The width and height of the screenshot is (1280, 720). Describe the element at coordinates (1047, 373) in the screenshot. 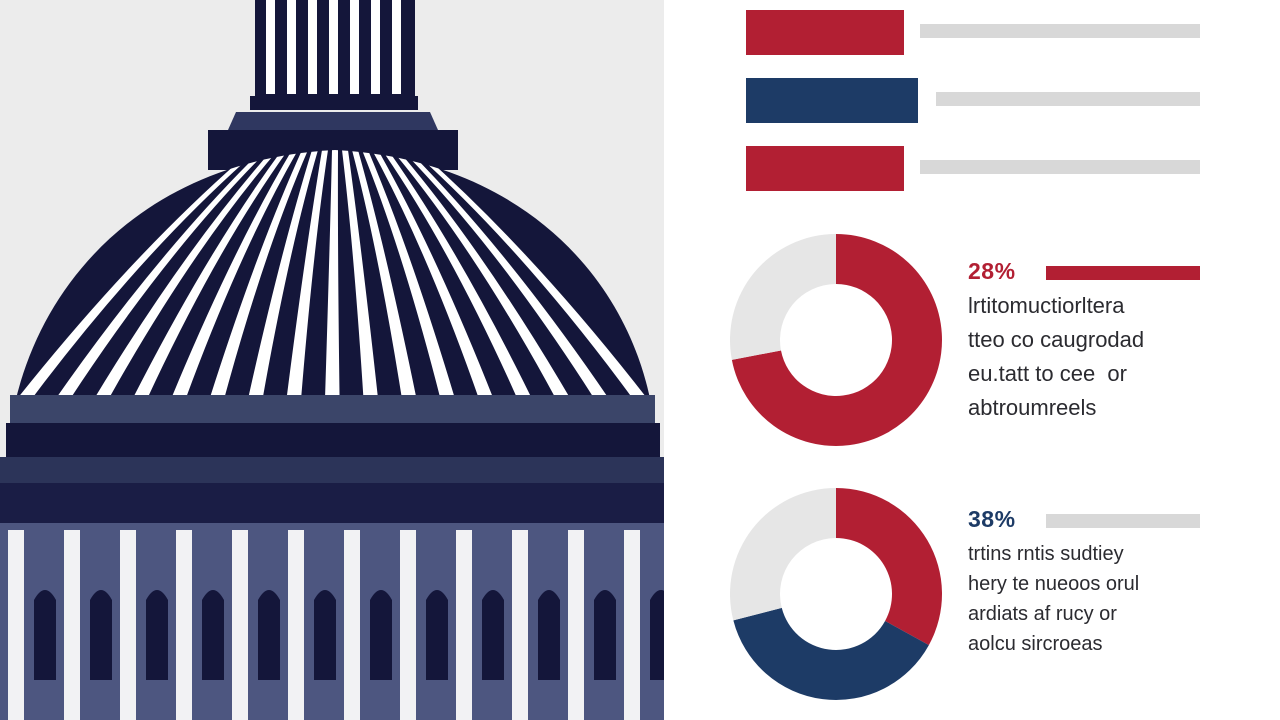

I see `stat-text-1-line-3: eu.tatt to cee or` at that location.